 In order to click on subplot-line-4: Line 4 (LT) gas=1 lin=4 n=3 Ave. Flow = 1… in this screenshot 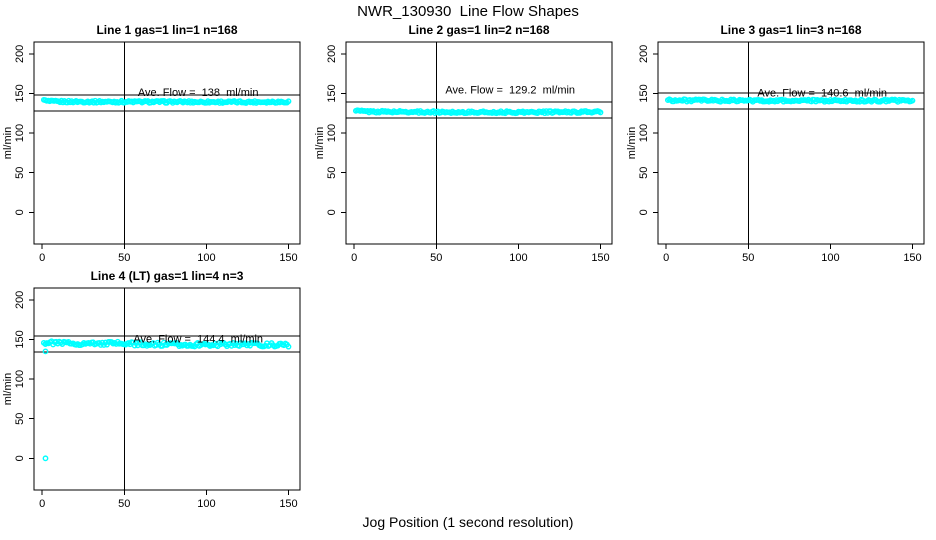, I will do `click(151, 389)`.